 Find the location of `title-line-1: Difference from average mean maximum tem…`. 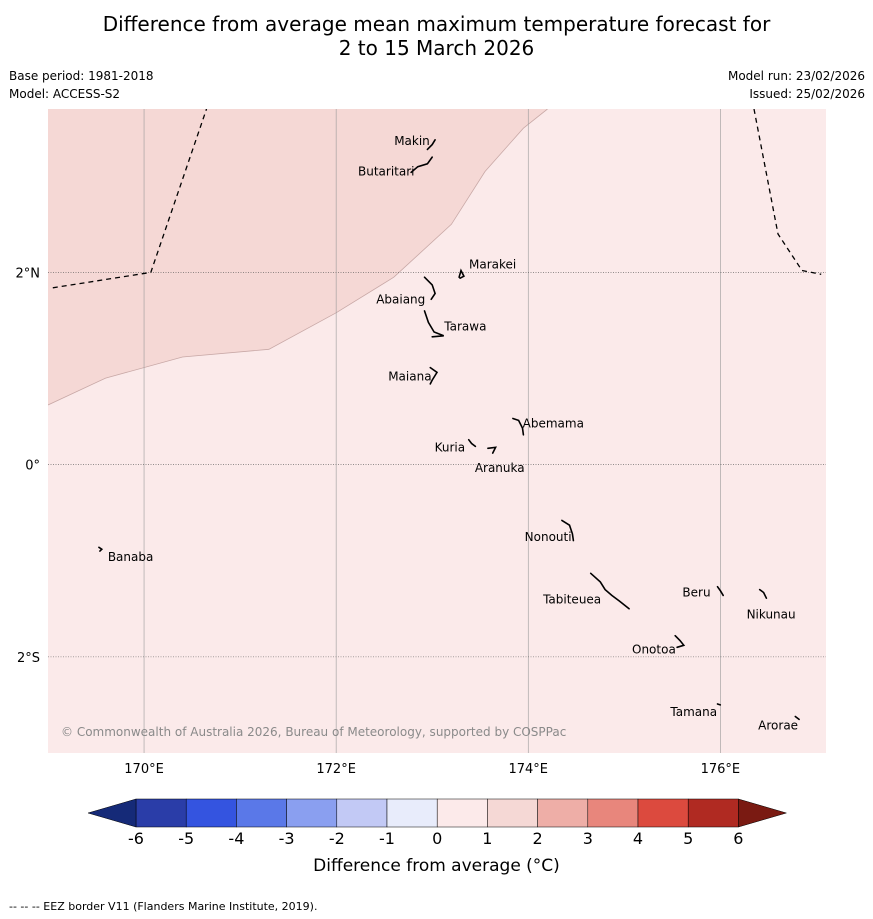

title-line-1: Difference from average mean maximum tem… is located at coordinates (436, 24).